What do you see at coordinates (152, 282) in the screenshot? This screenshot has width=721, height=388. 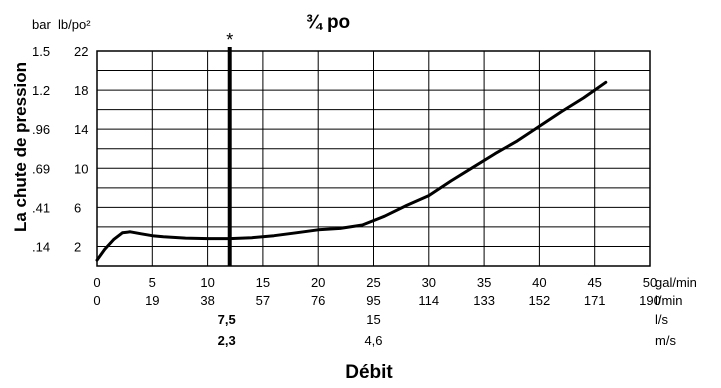 I see `x-tick-label-gpm: 5` at bounding box center [152, 282].